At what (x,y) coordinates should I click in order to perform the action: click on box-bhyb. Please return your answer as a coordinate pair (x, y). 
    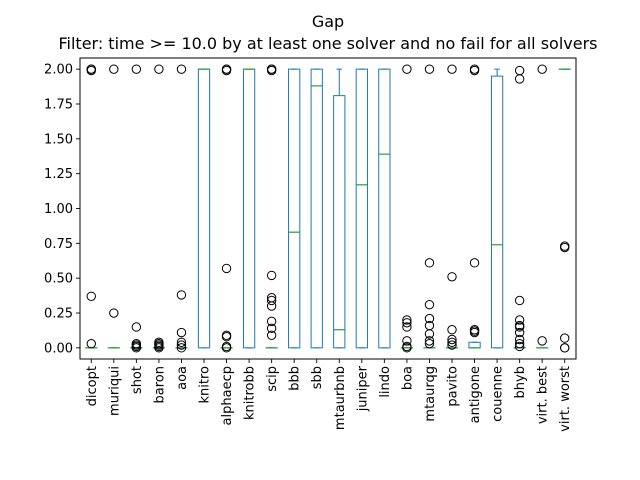
    Looking at the image, I should click on (519, 208).